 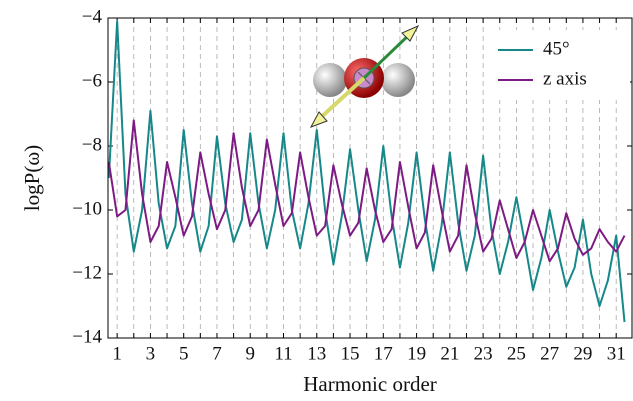 What do you see at coordinates (549, 353) in the screenshot?
I see `x-tick-label: 27` at bounding box center [549, 353].